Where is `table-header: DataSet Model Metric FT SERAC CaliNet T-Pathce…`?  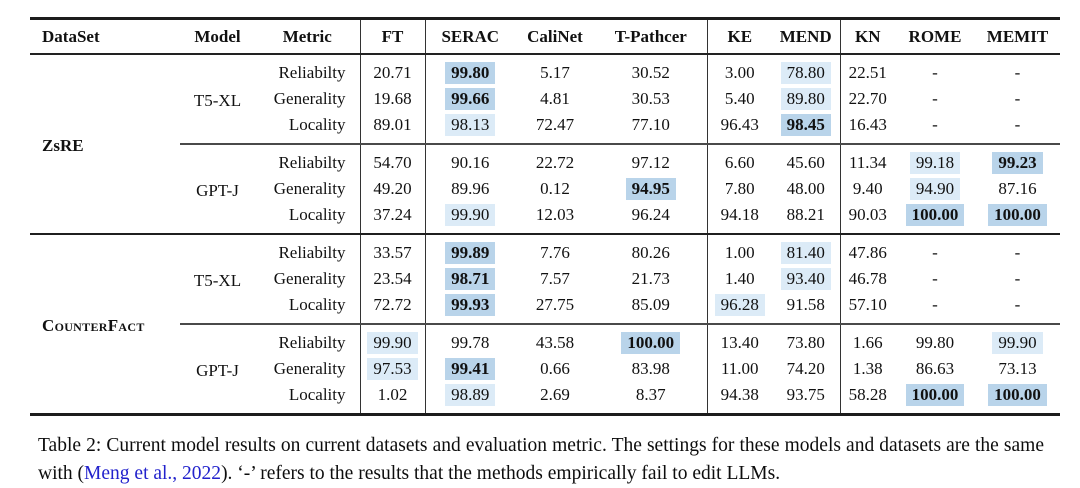
table-header: DataSet Model Metric FT SERAC CaliNet T-Pathce… is located at coordinates (545, 36).